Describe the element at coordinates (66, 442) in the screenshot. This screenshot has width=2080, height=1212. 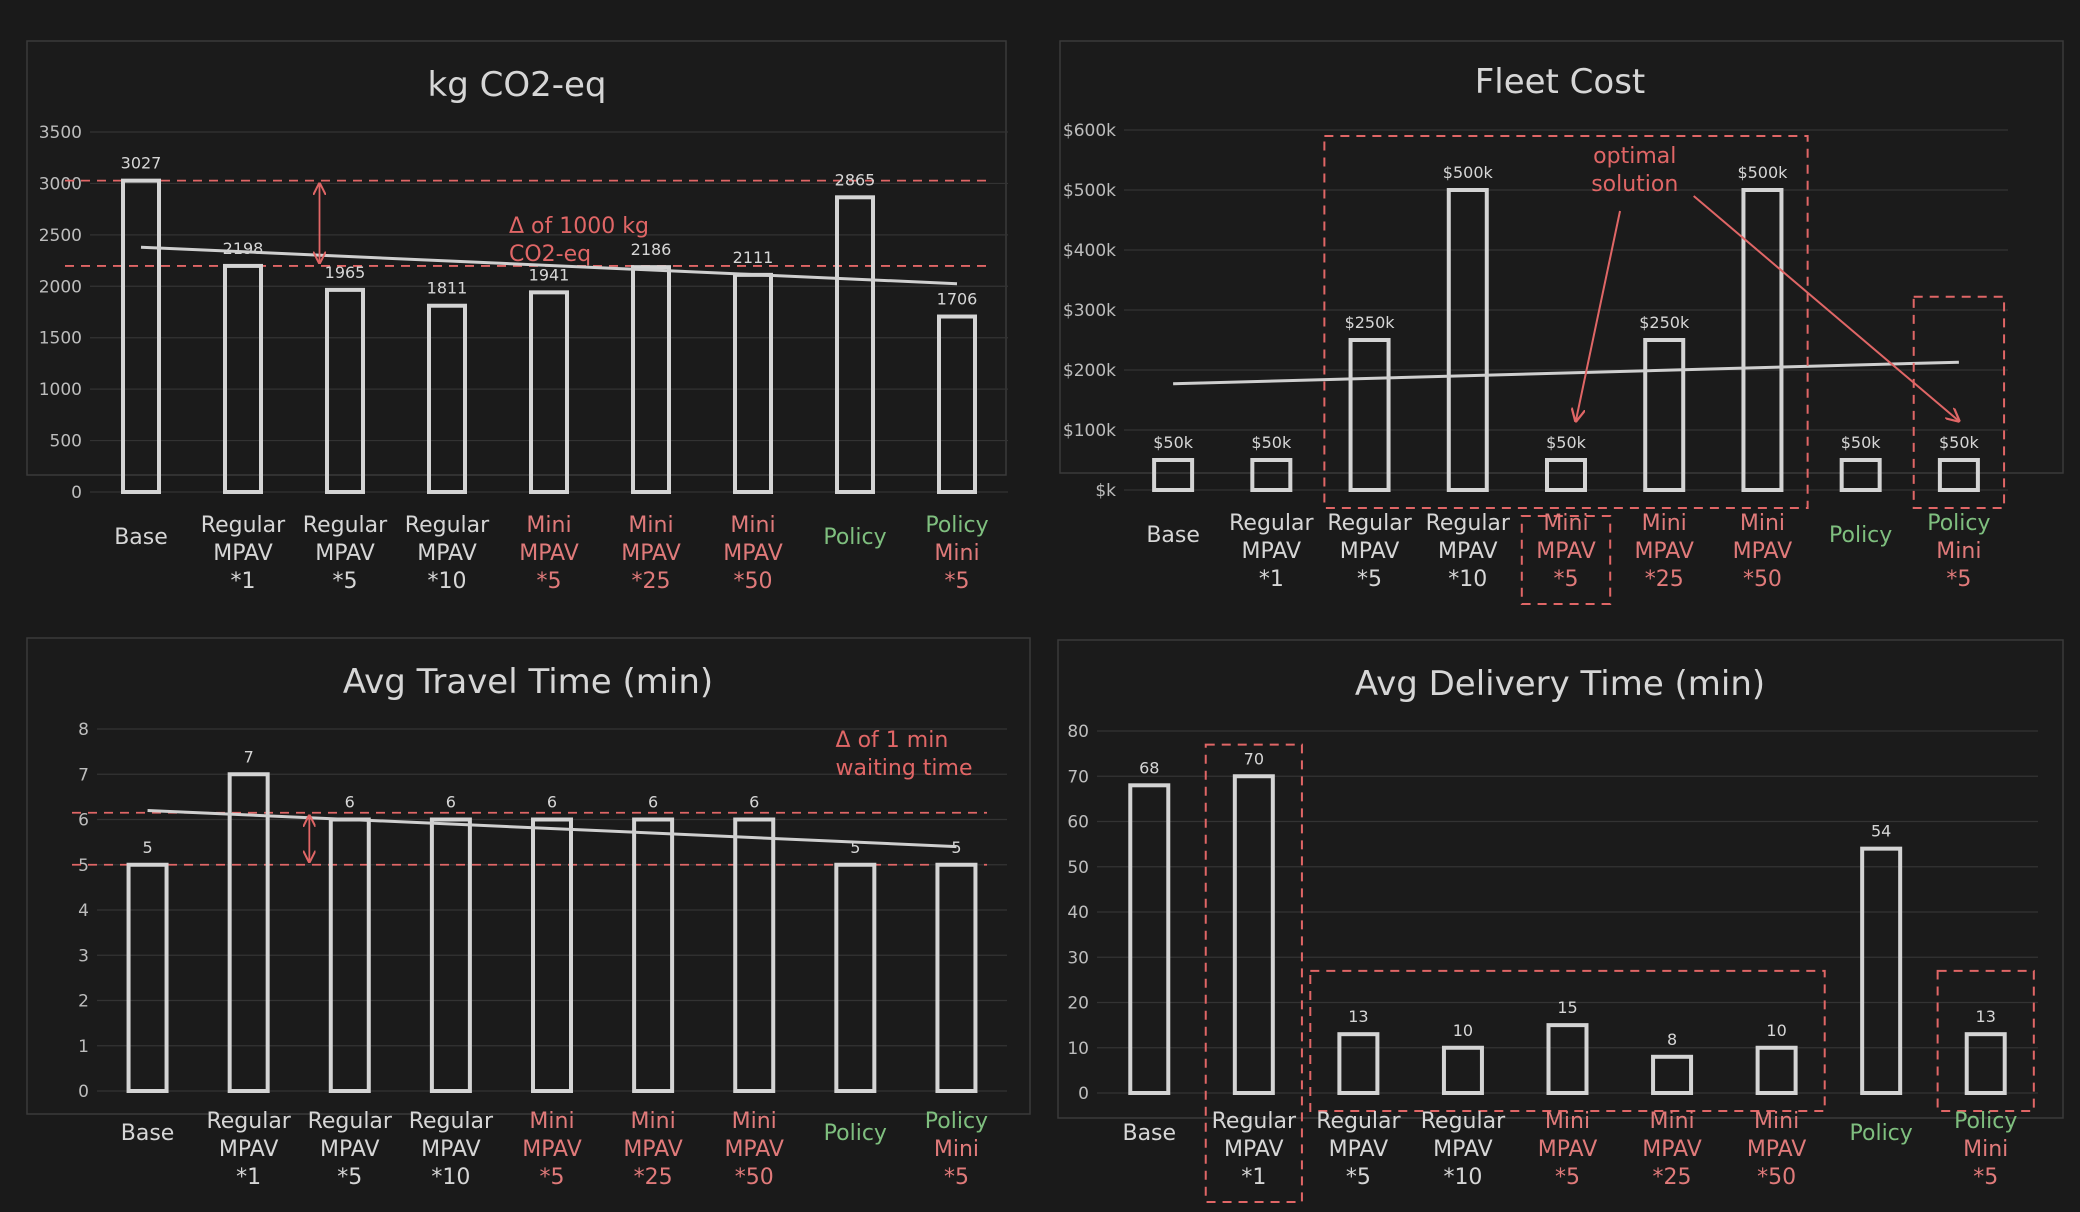
I see `y-tick-label: 500` at that location.